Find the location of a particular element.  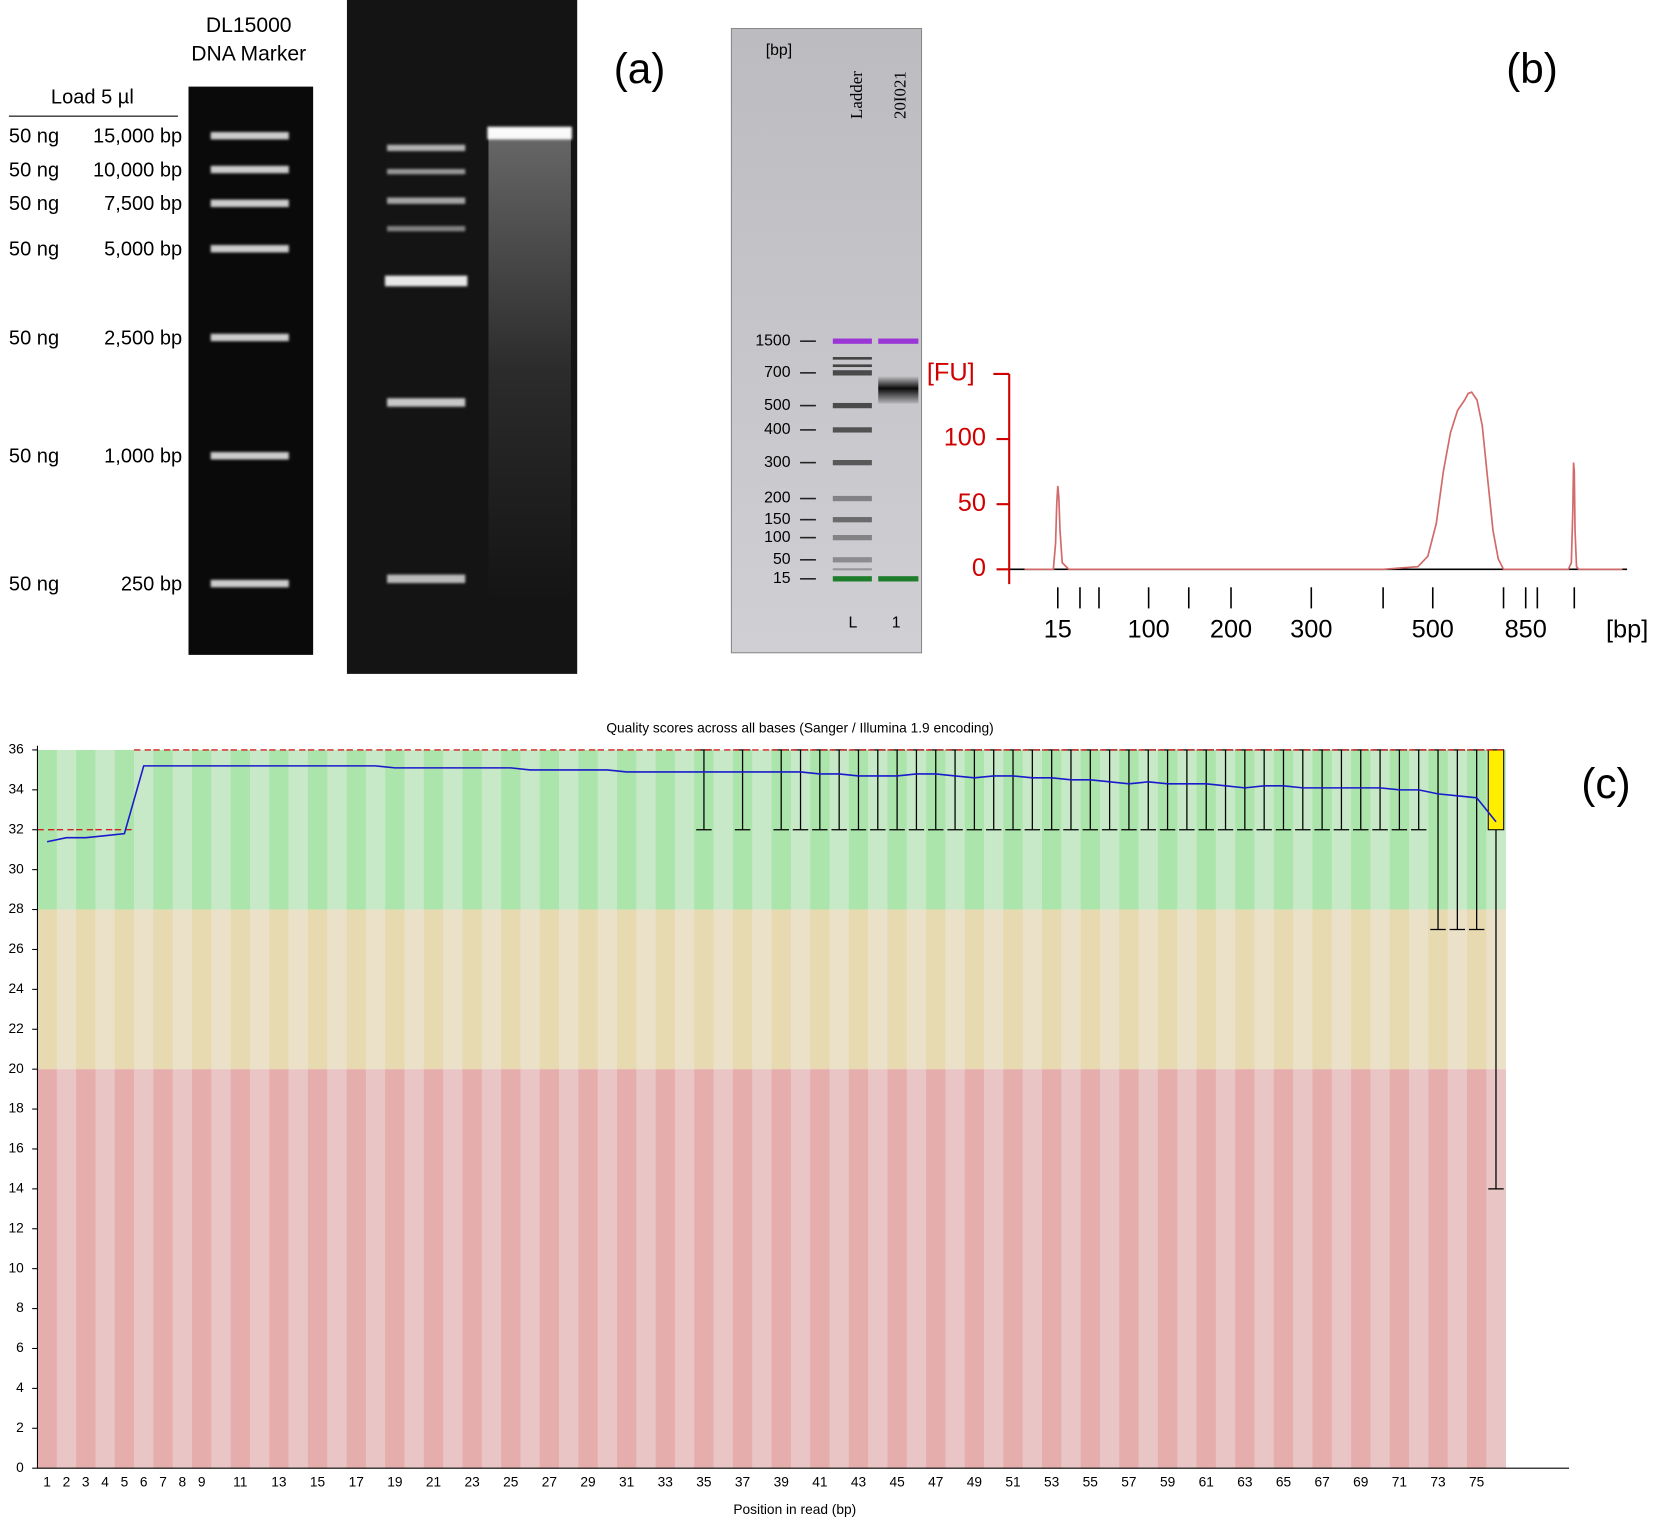

y-tick-label: 14 is located at coordinates (16, 1187).